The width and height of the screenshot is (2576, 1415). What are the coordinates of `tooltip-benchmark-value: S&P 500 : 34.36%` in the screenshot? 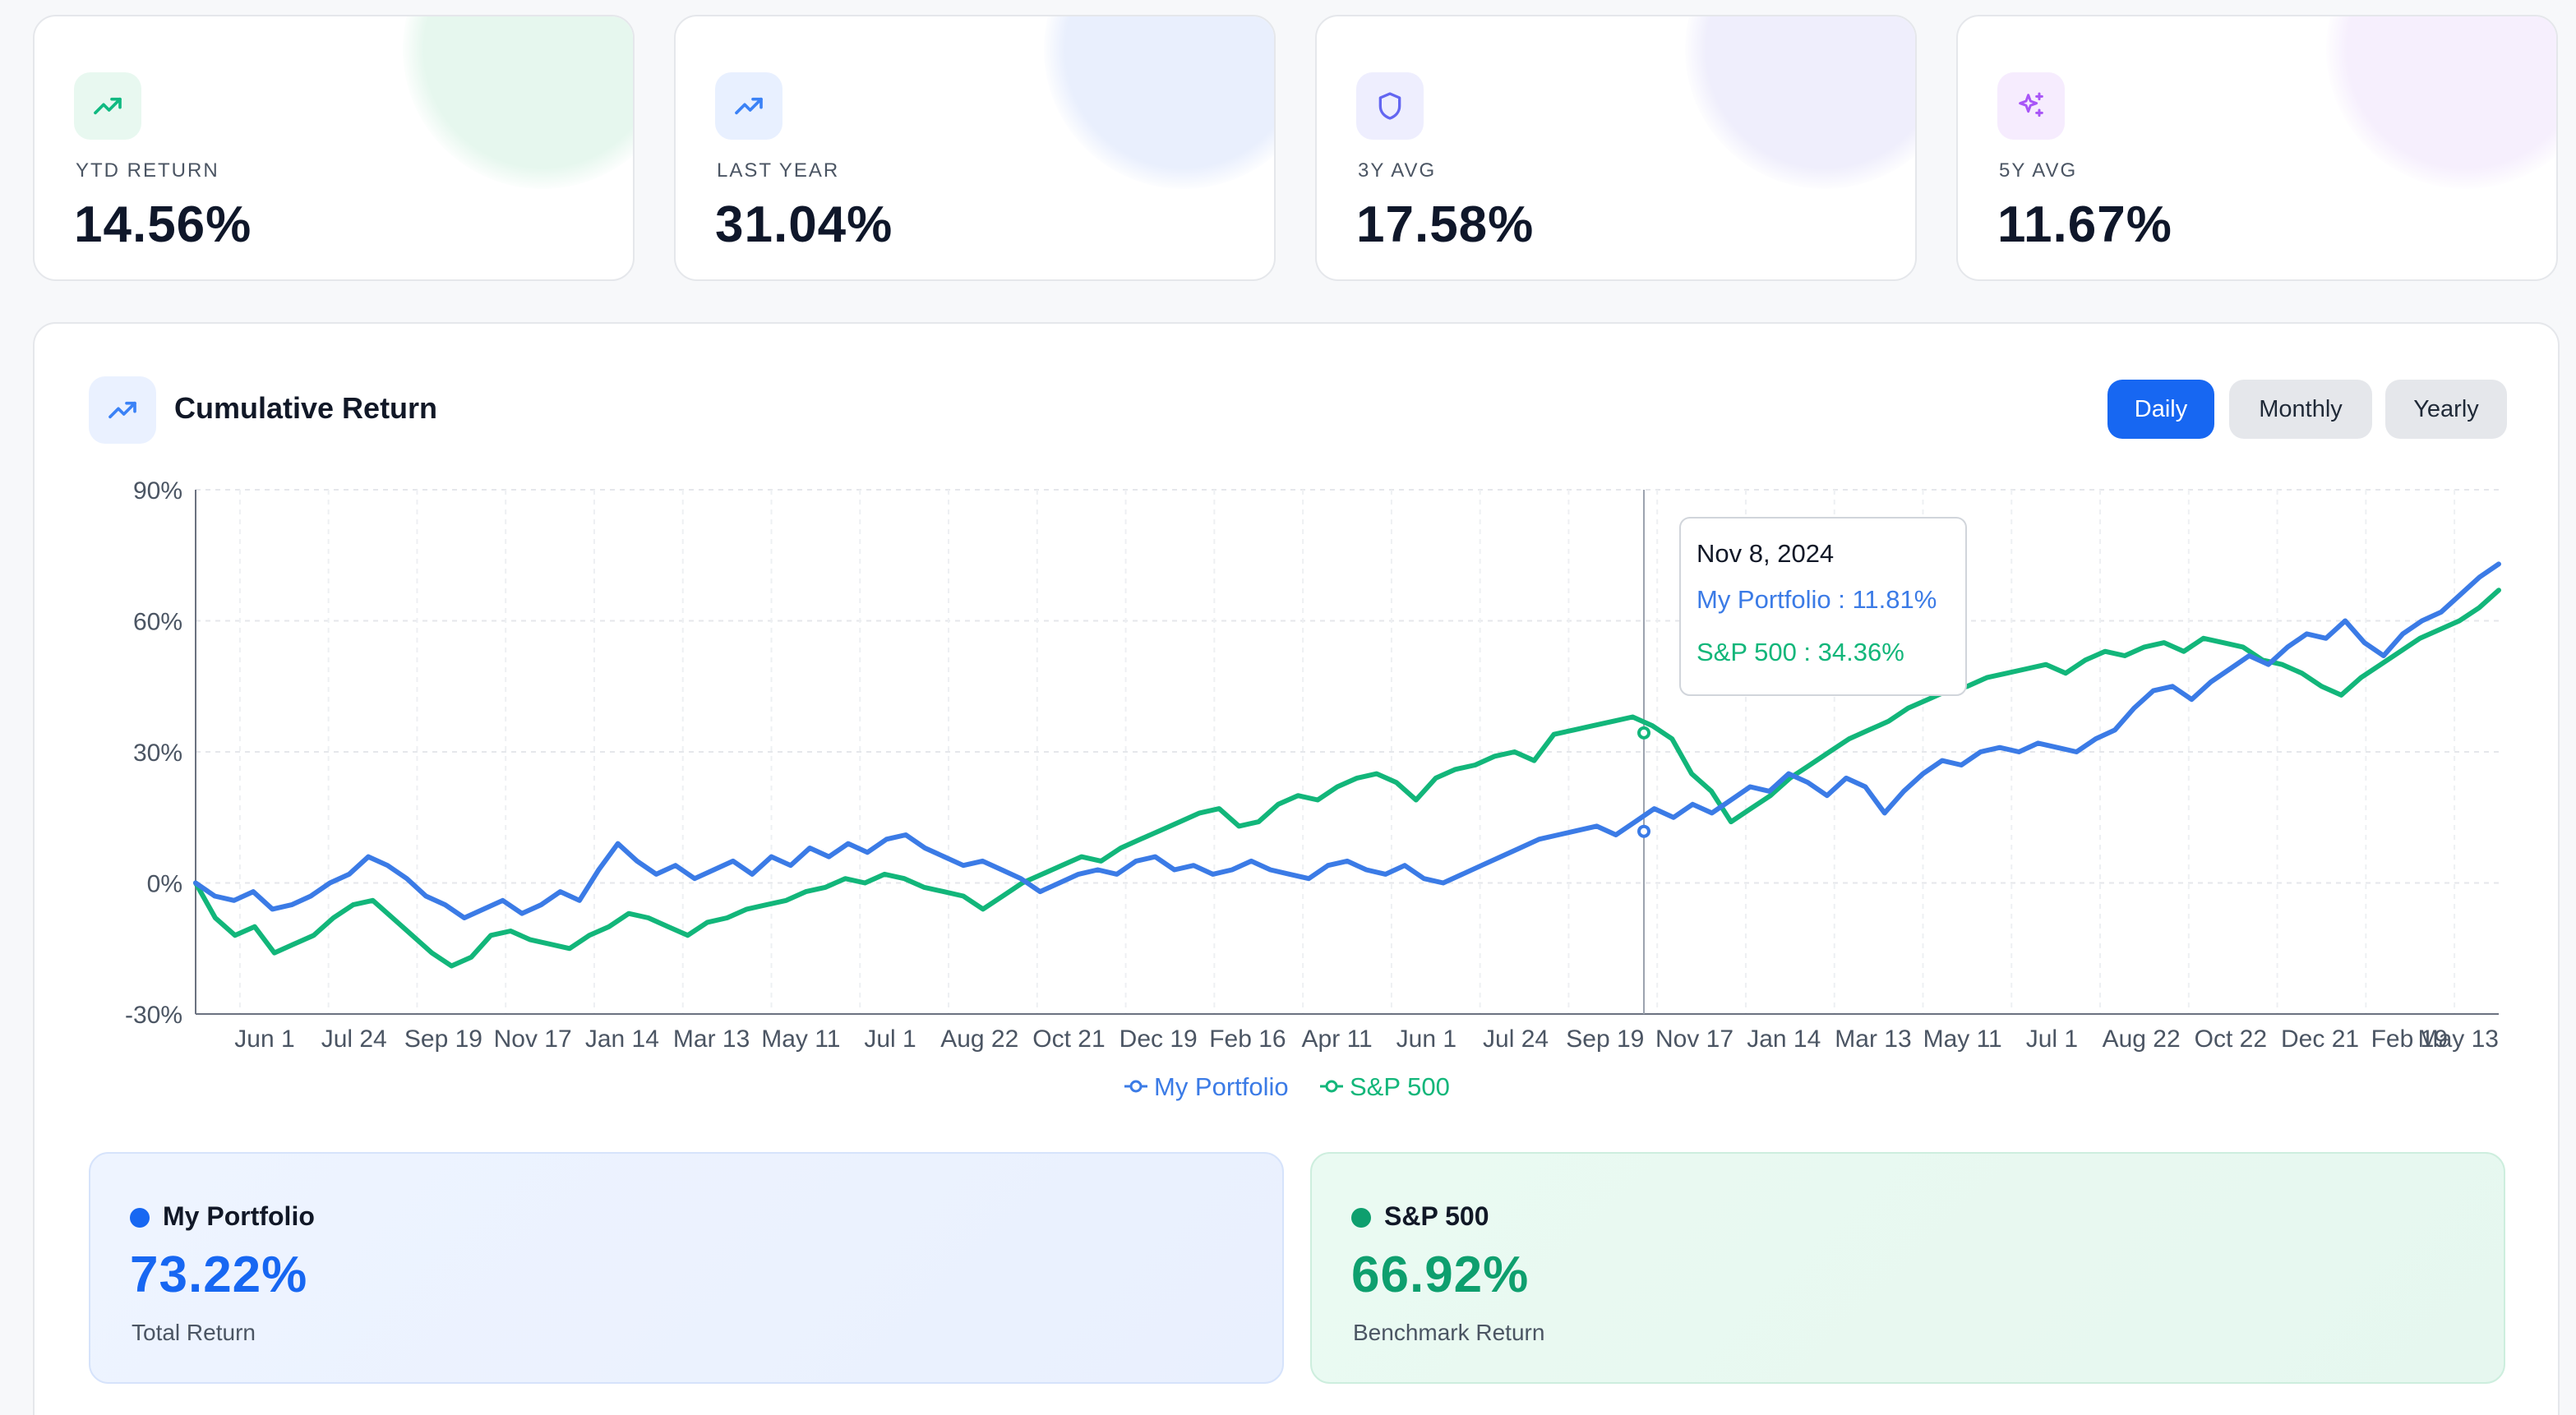 It's located at (1800, 652).